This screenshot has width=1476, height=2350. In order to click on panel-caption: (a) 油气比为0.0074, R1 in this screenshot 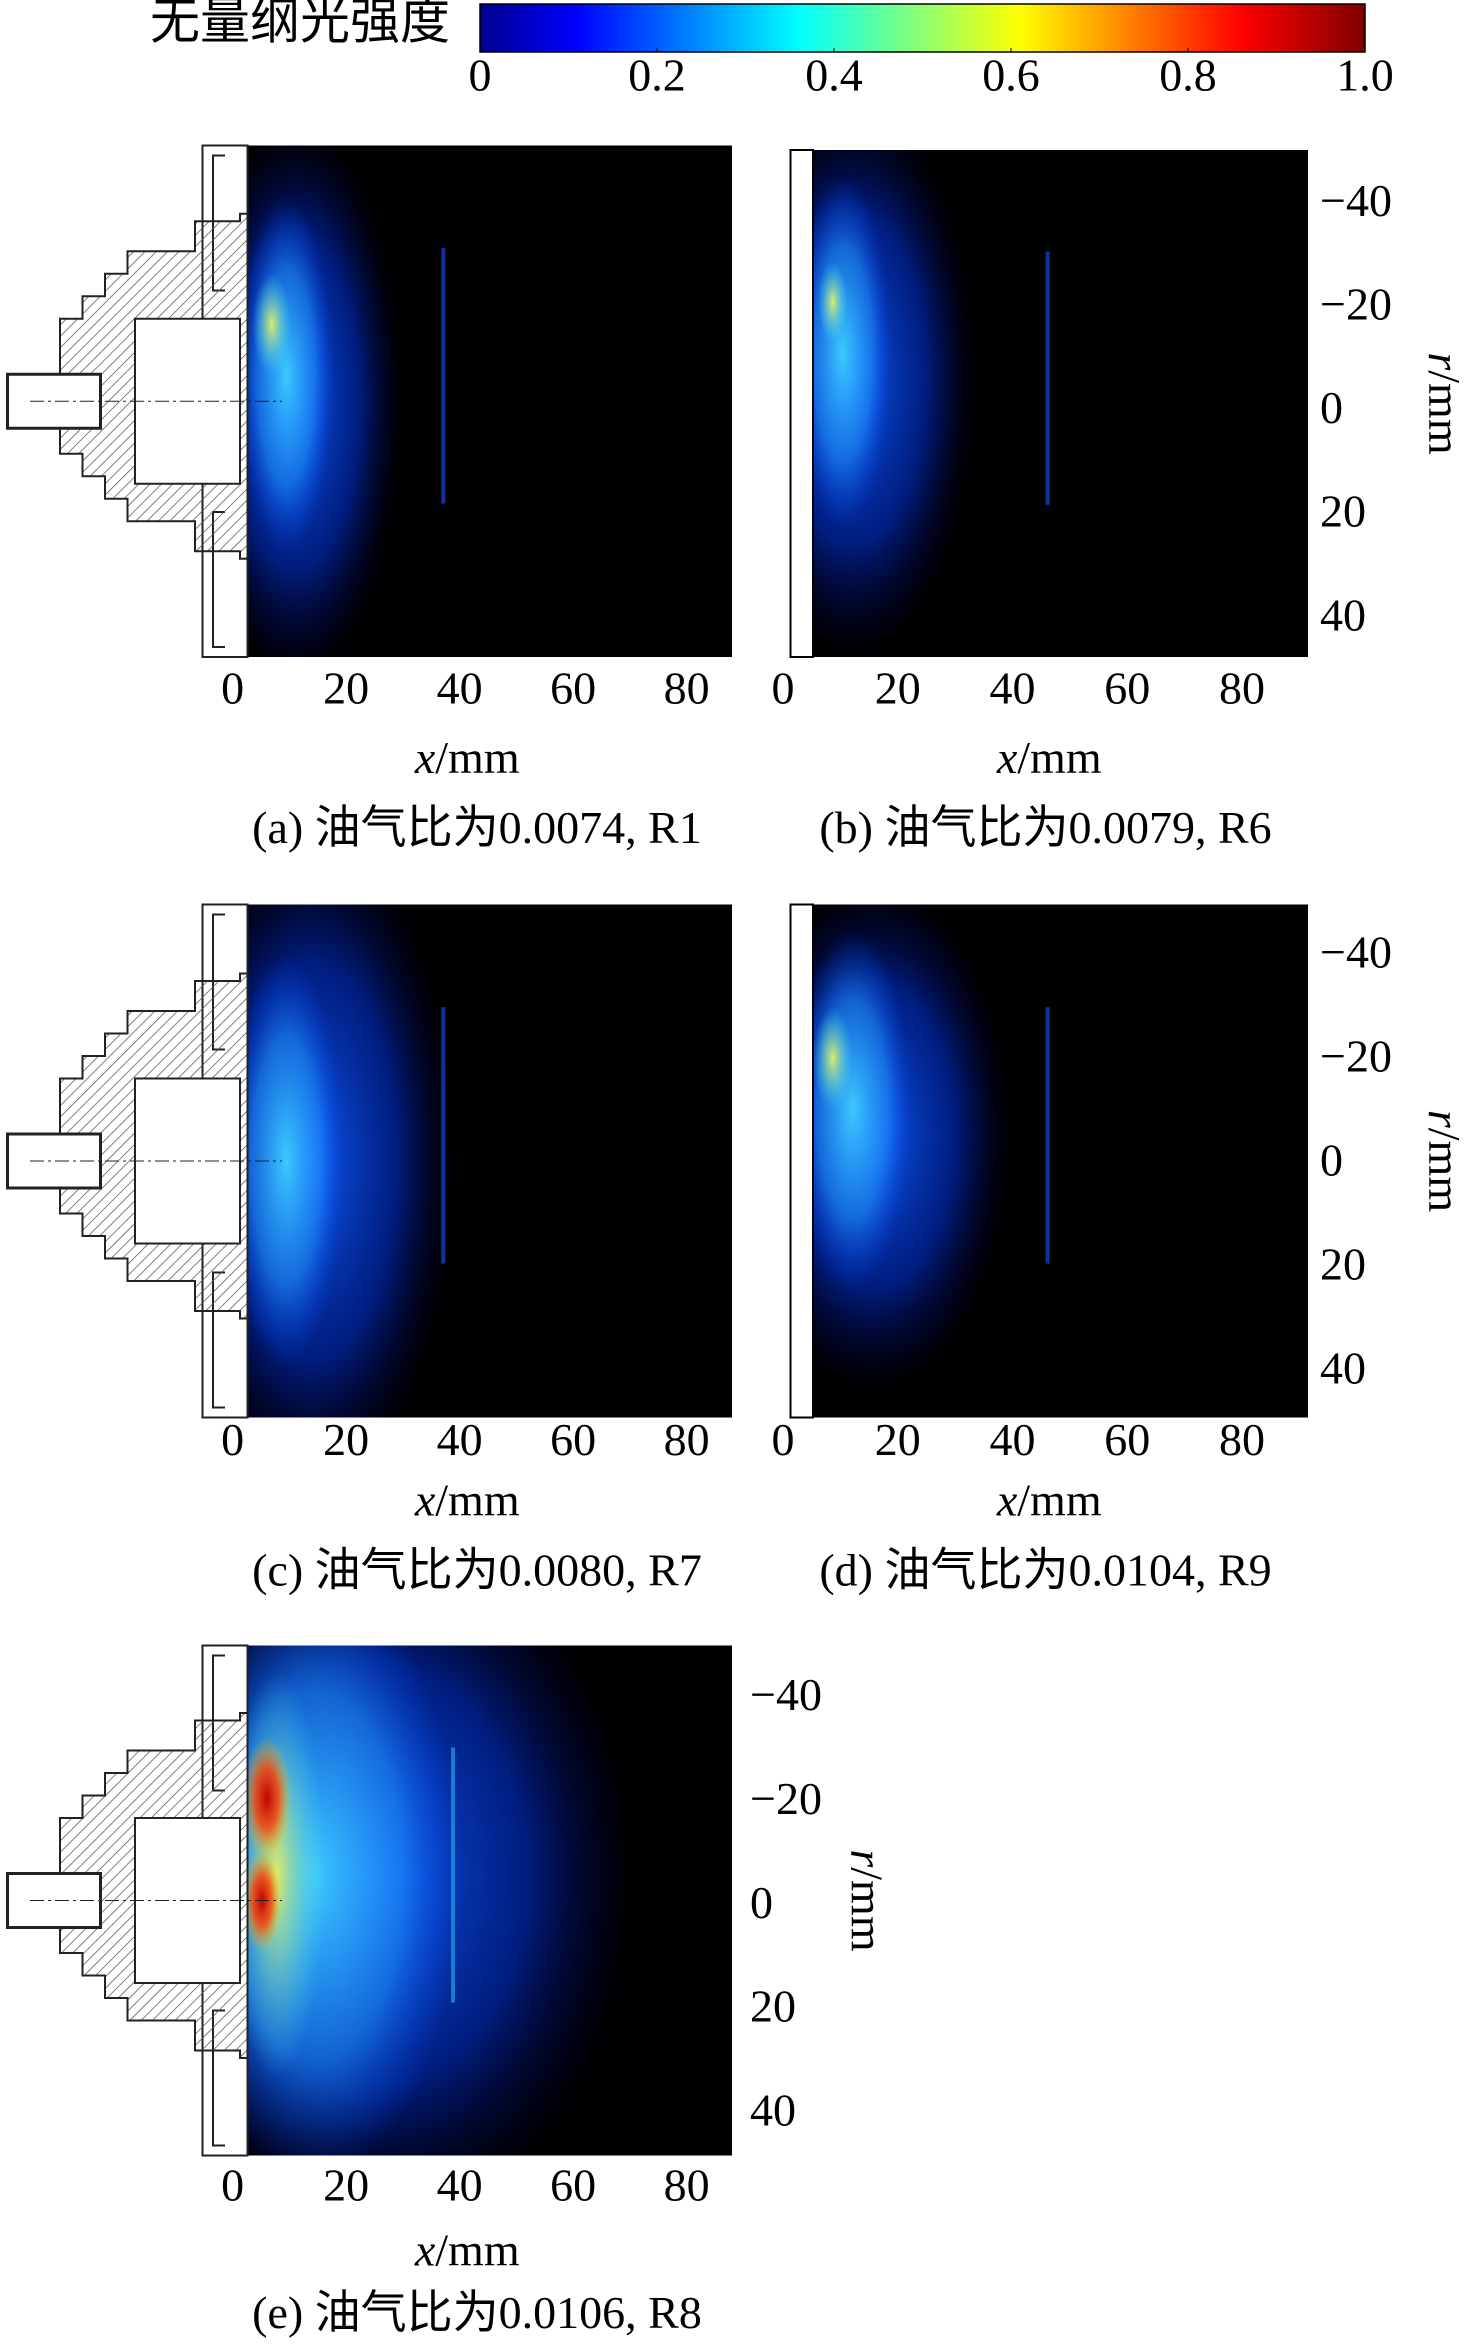, I will do `click(477, 827)`.